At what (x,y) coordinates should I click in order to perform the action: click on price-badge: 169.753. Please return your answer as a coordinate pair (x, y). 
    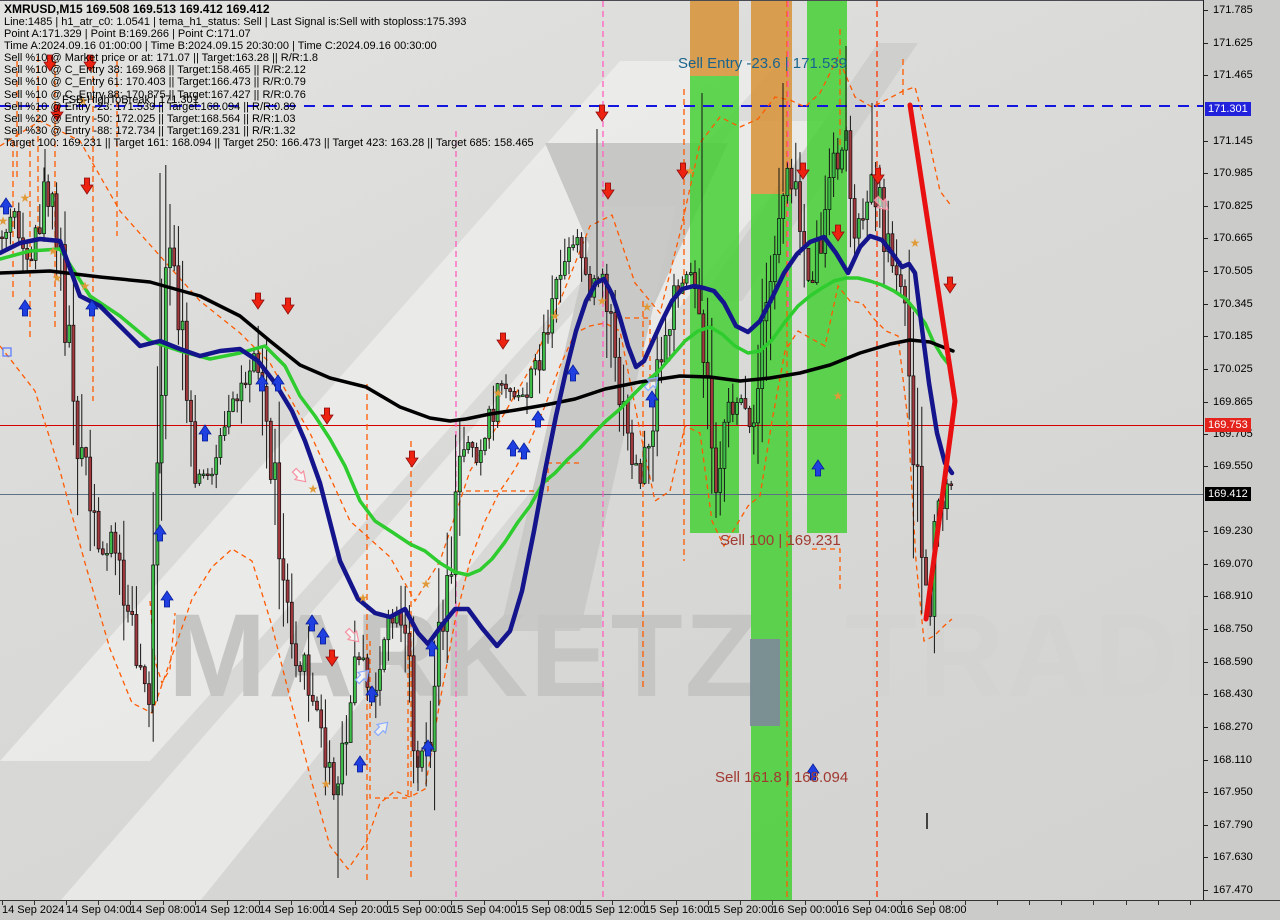
    Looking at the image, I should click on (1228, 424).